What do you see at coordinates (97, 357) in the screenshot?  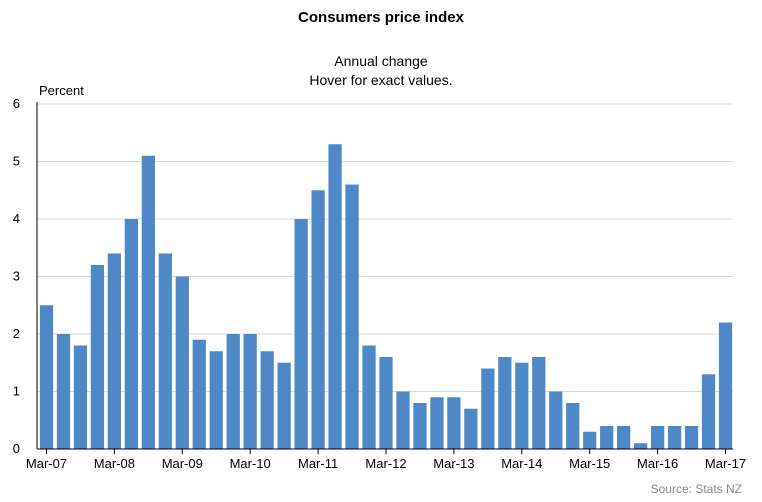 I see `bar: 3.2` at bounding box center [97, 357].